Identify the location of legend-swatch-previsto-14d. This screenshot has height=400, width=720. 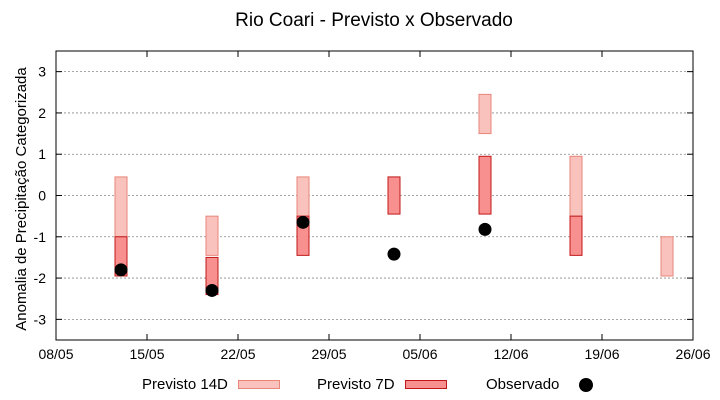
(258, 384).